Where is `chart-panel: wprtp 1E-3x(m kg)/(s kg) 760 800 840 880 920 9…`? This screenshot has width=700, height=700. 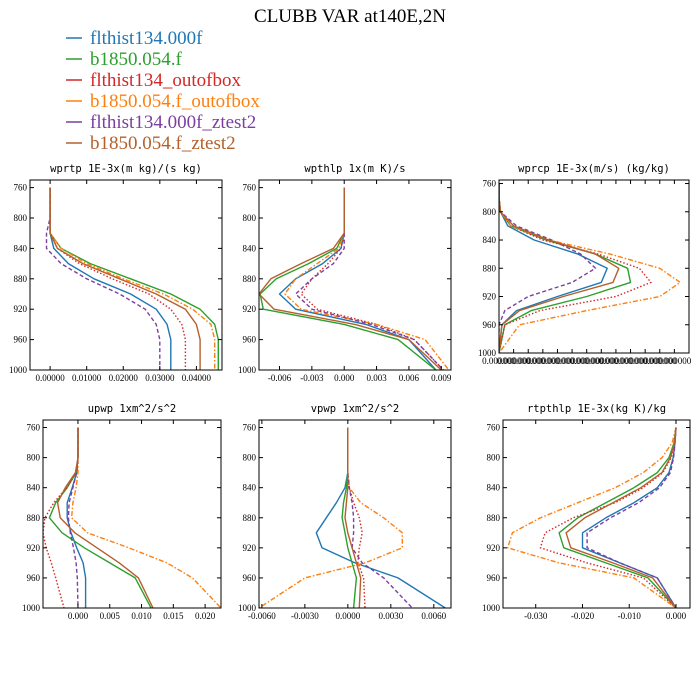 chart-panel: wprtp 1E-3x(m kg)/(s kg) 760 800 840 880 920 9… is located at coordinates (116, 273).